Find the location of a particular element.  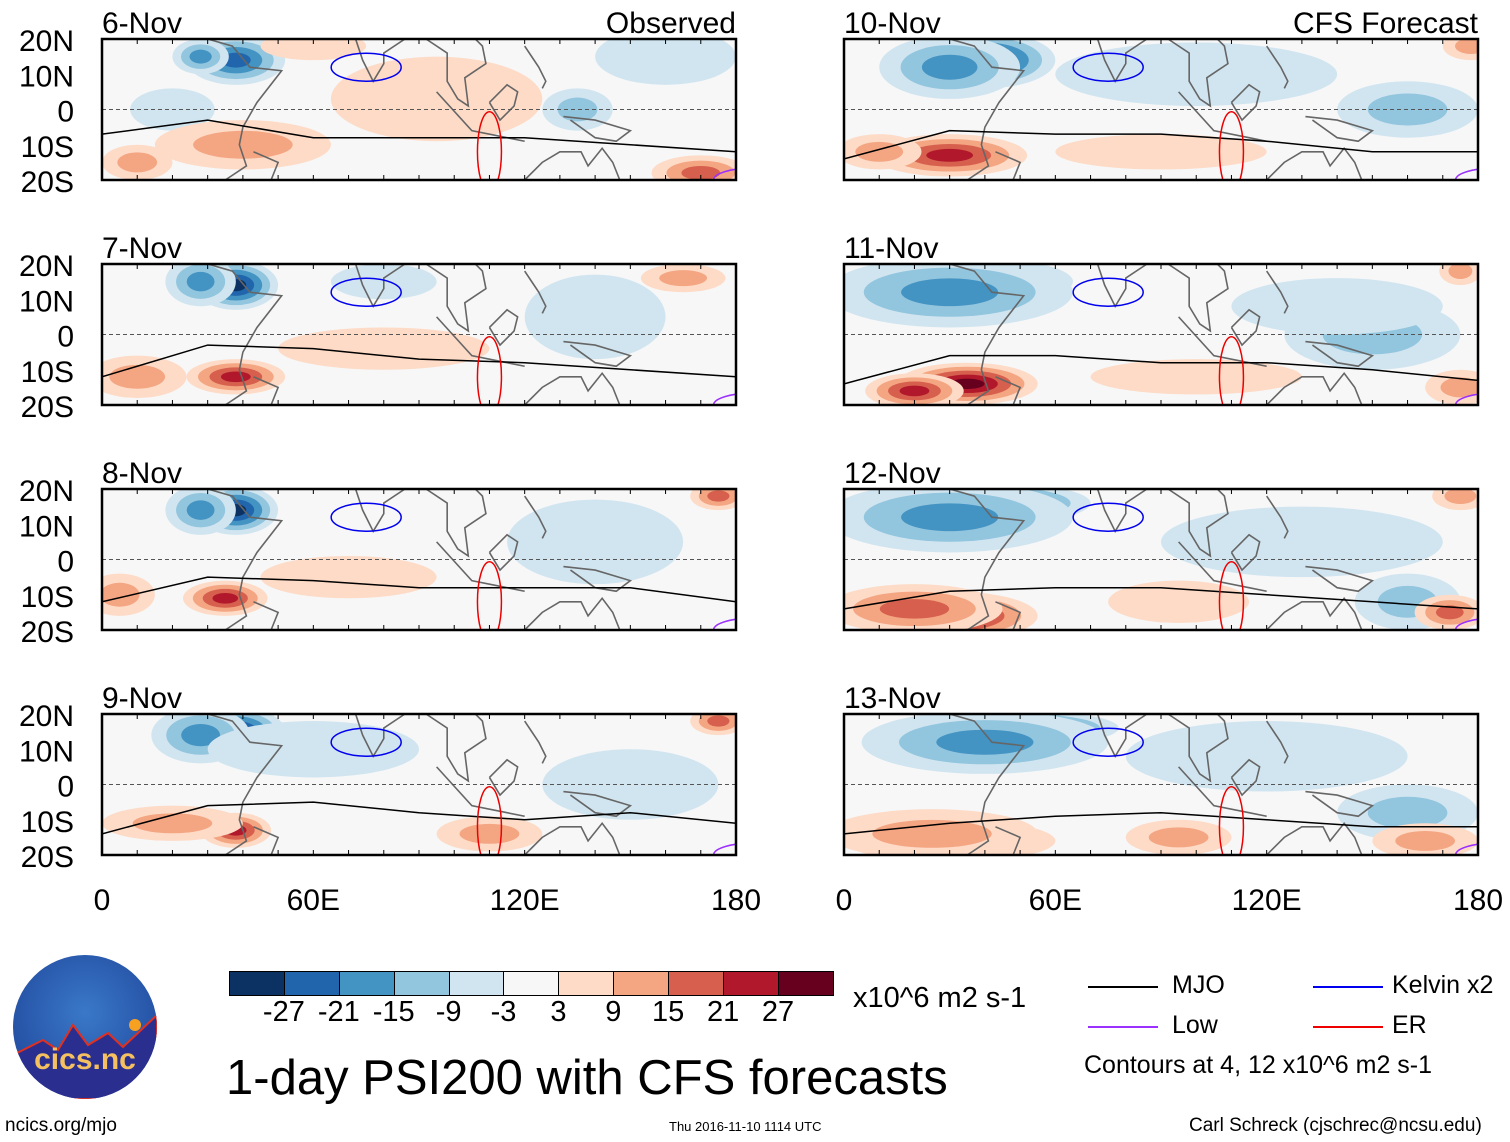

x-tick-label: 120E is located at coordinates (525, 900).